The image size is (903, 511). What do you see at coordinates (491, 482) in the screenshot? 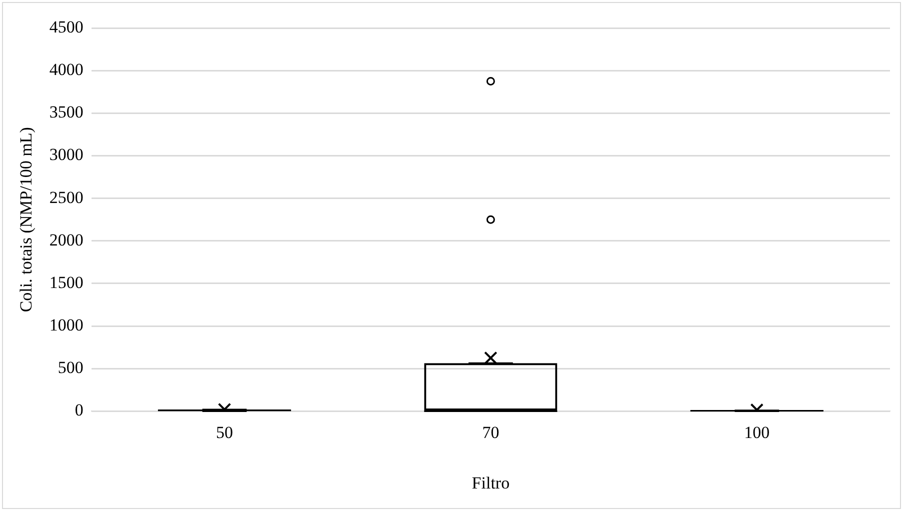
I see `x-axis-title: Filtro` at bounding box center [491, 482].